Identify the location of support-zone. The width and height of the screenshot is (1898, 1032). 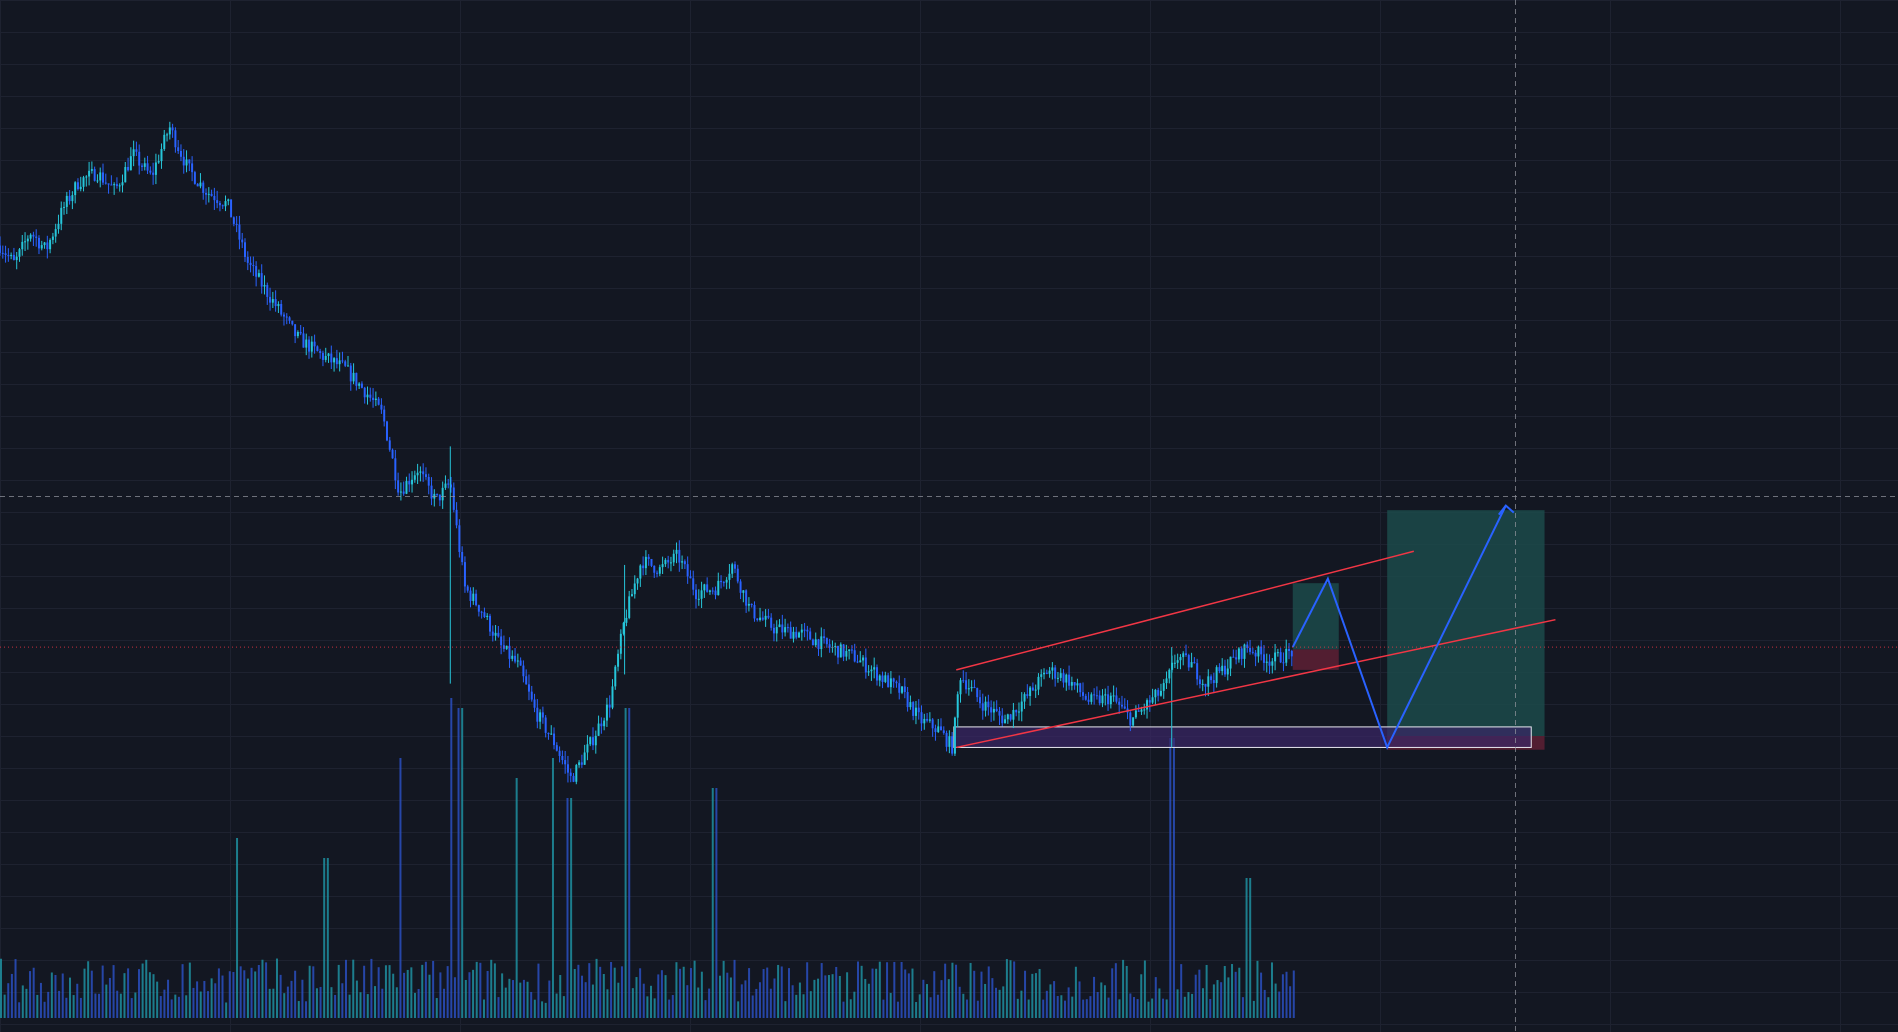
(1242, 737).